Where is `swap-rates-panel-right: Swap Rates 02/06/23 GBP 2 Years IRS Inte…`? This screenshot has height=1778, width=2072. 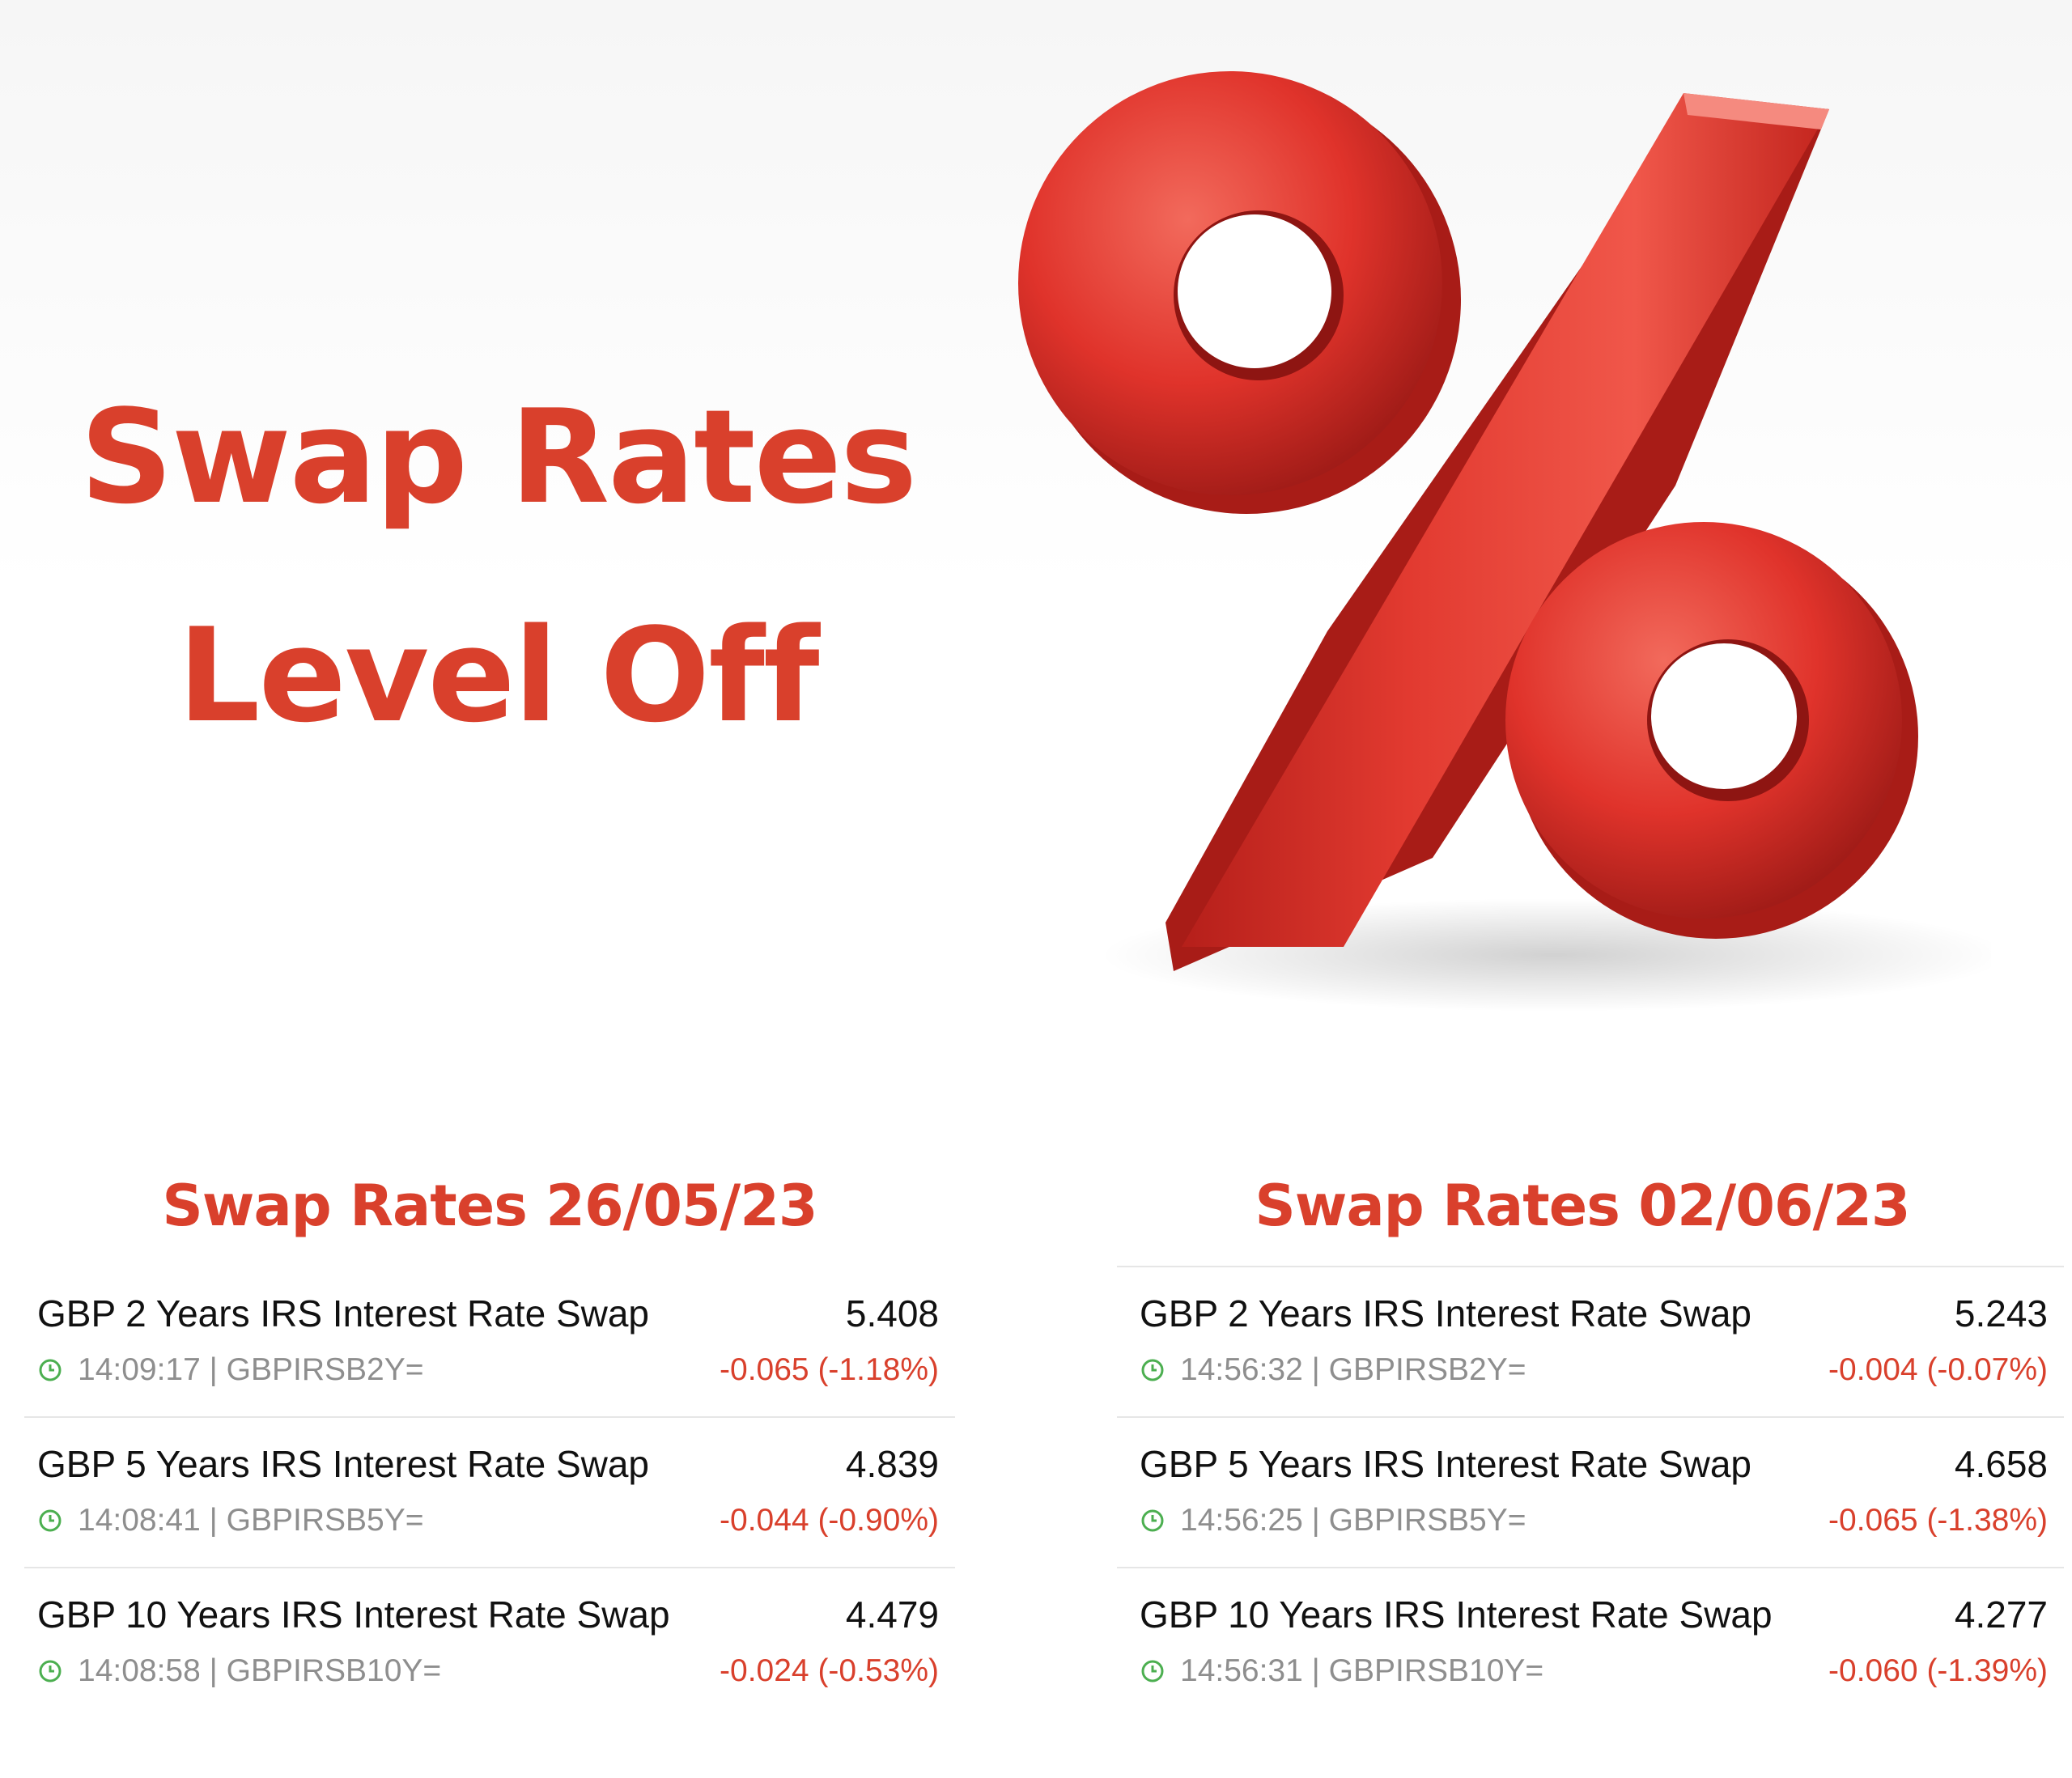 swap-rates-panel-right: Swap Rates 02/06/23 GBP 2 Years IRS Inte… is located at coordinates (1590, 1437).